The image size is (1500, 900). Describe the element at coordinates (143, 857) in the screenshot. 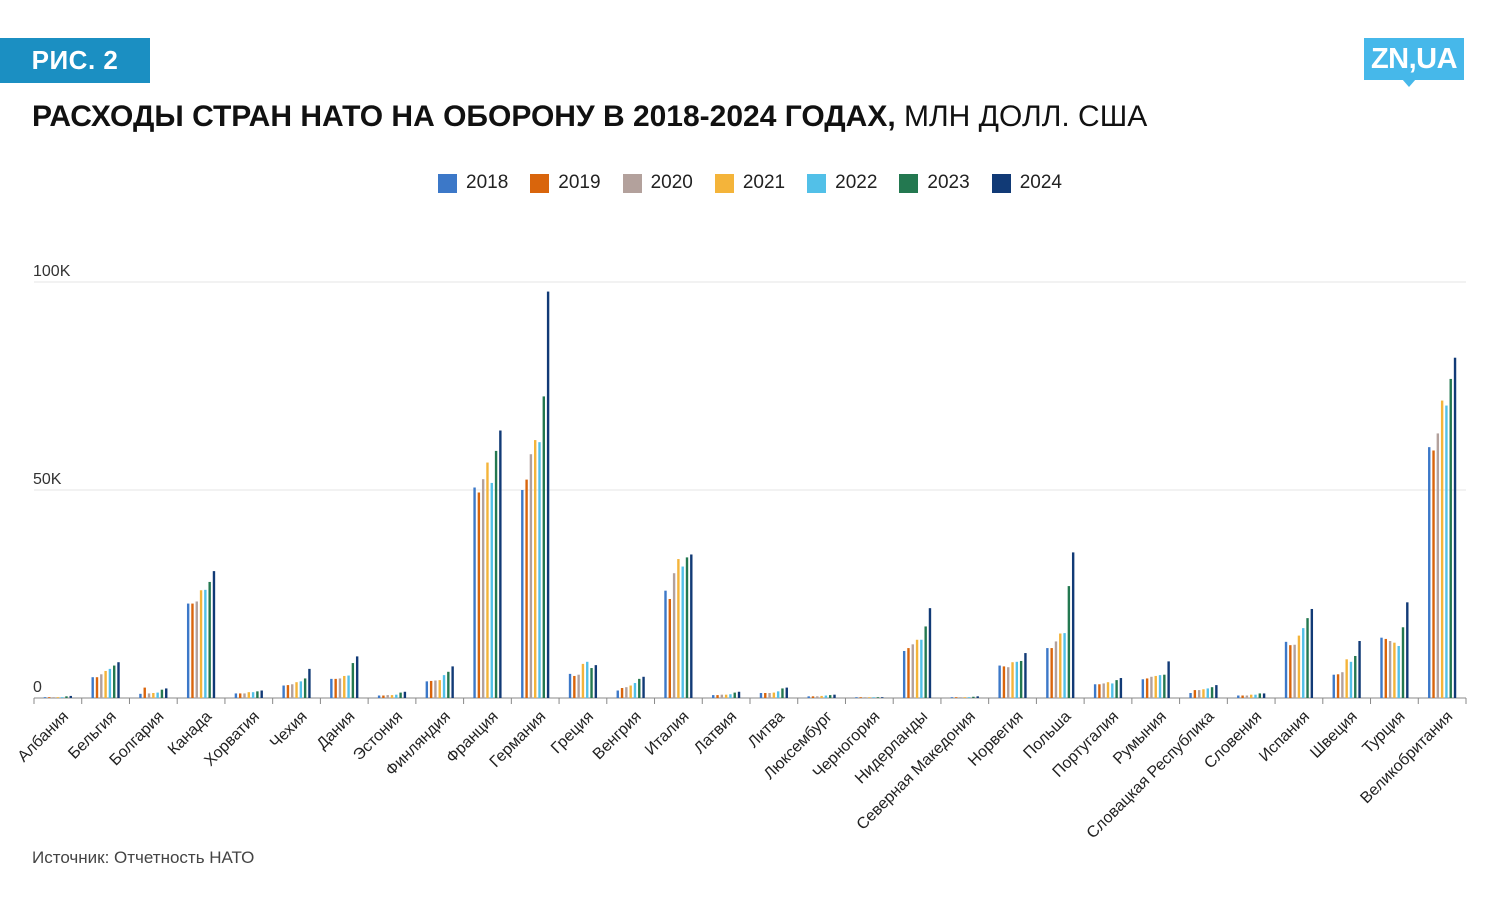

I see `source-note: Источник: Отчетность НАТО` at that location.